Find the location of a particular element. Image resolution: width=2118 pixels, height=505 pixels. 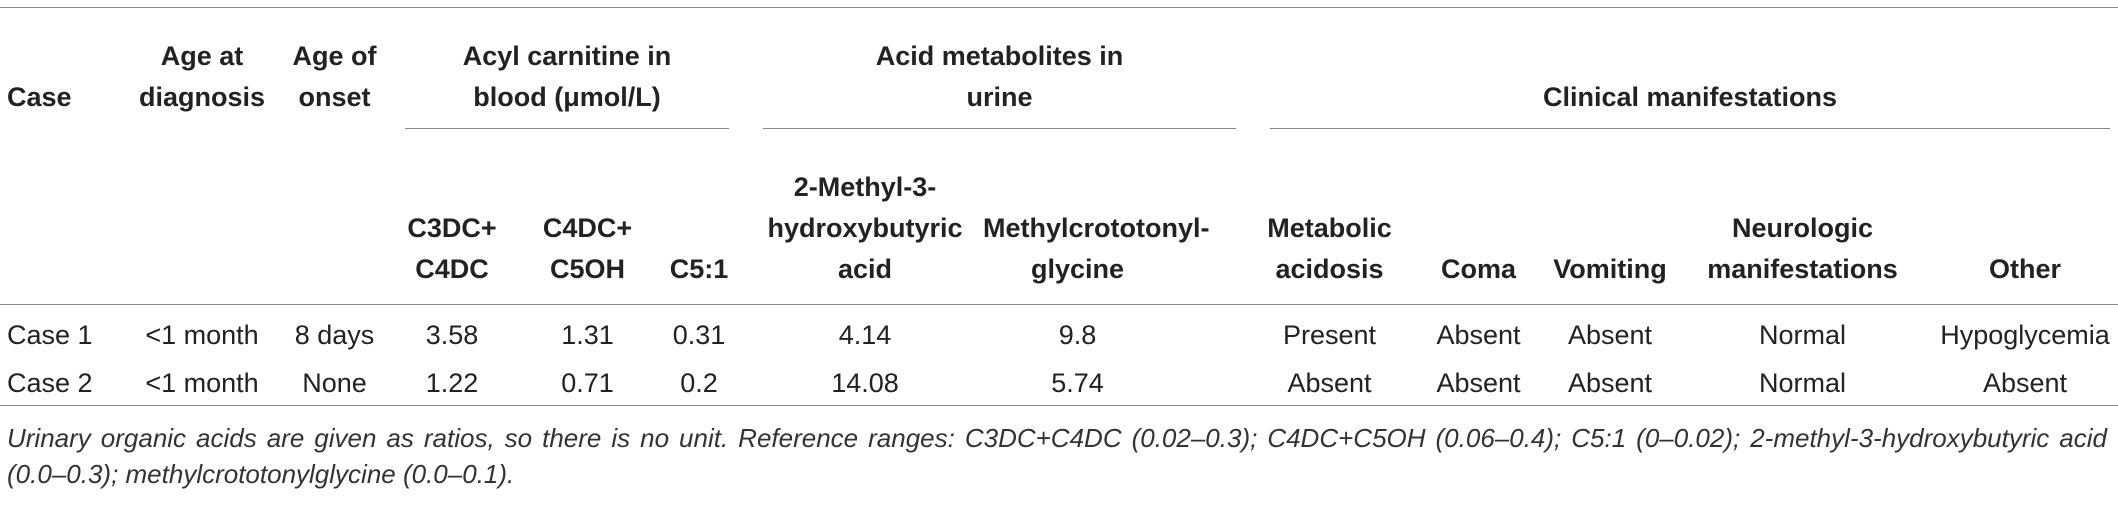

table-cell: 8 days is located at coordinates (334, 334).